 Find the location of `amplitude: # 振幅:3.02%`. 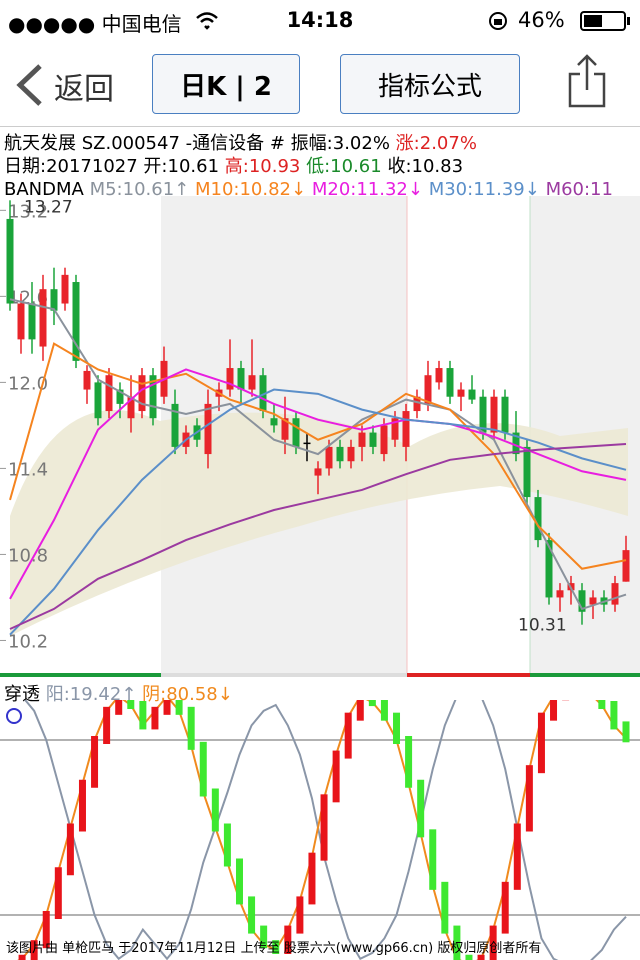

amplitude: # 振幅:3.02% is located at coordinates (329, 143).